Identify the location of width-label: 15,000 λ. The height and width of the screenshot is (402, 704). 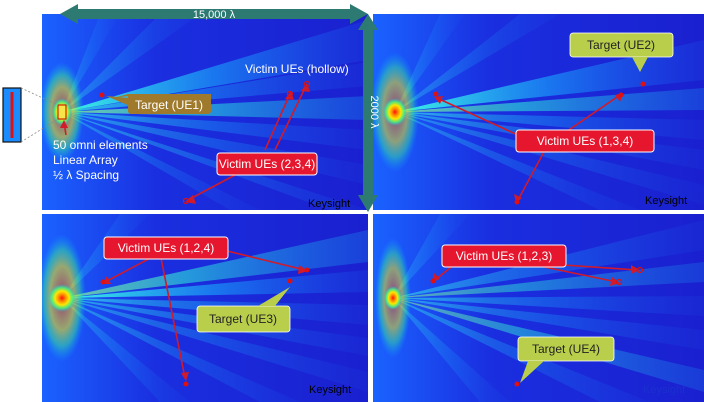
(214, 15).